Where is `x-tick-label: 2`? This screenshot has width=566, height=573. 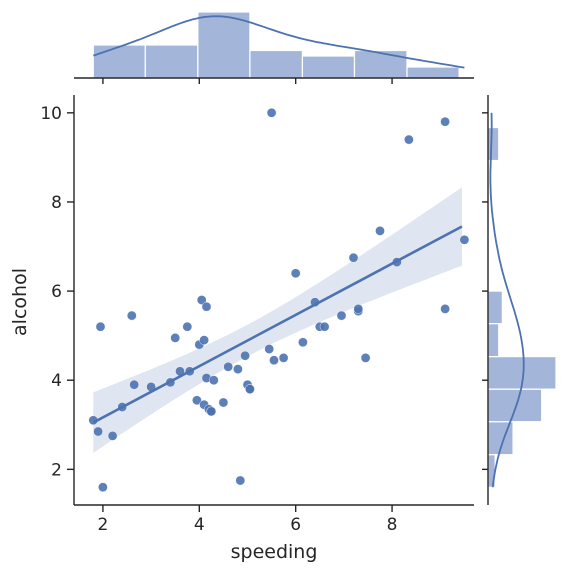 x-tick-label: 2 is located at coordinates (103, 525).